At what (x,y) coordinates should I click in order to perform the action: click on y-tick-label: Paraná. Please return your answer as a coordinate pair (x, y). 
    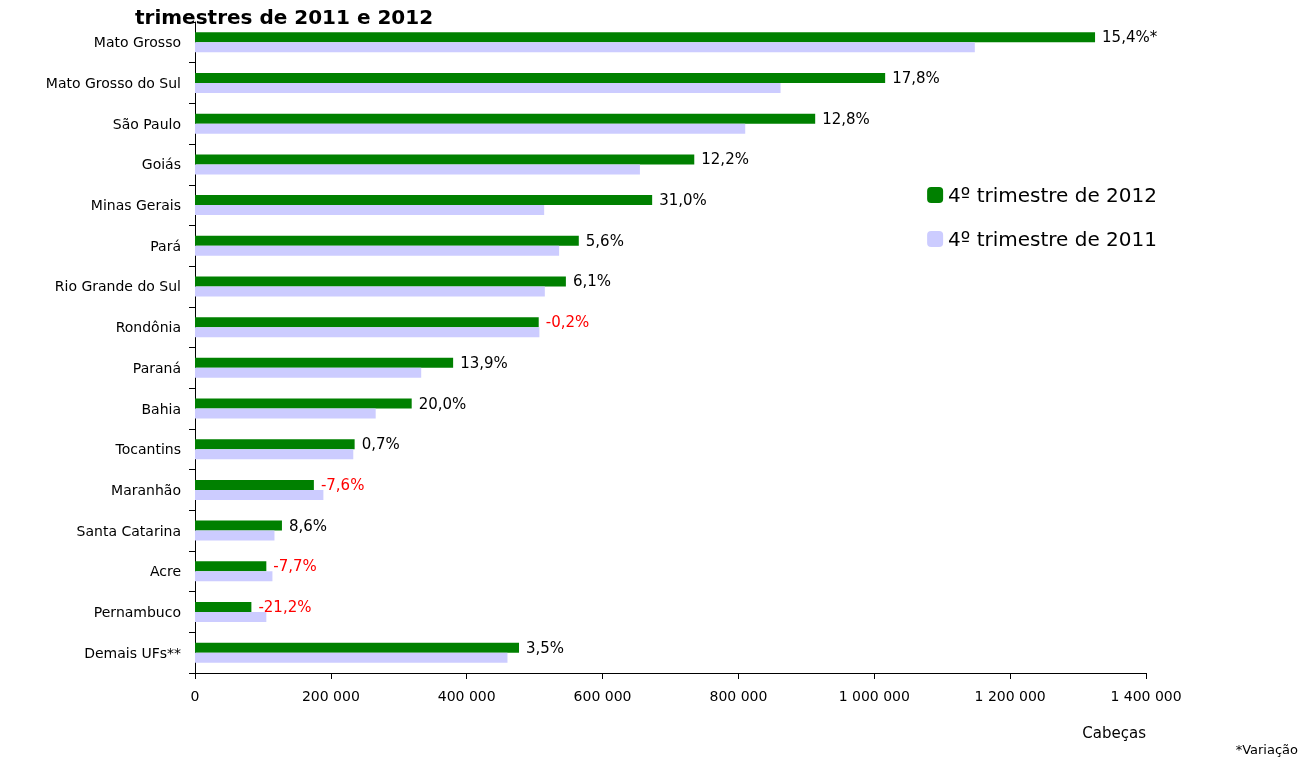
    Looking at the image, I should click on (156, 367).